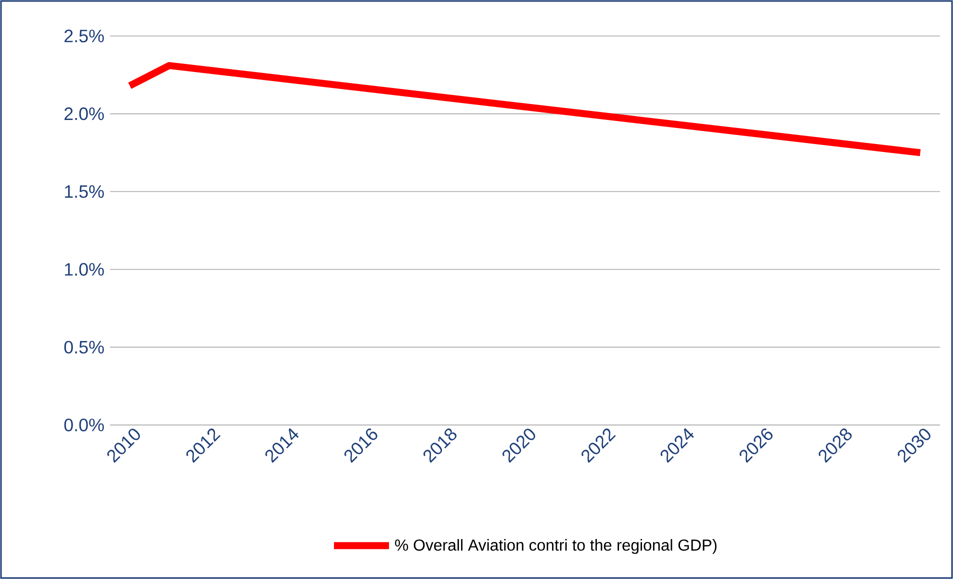  What do you see at coordinates (84, 347) in the screenshot?
I see `y-tick-label: 0.5%` at bounding box center [84, 347].